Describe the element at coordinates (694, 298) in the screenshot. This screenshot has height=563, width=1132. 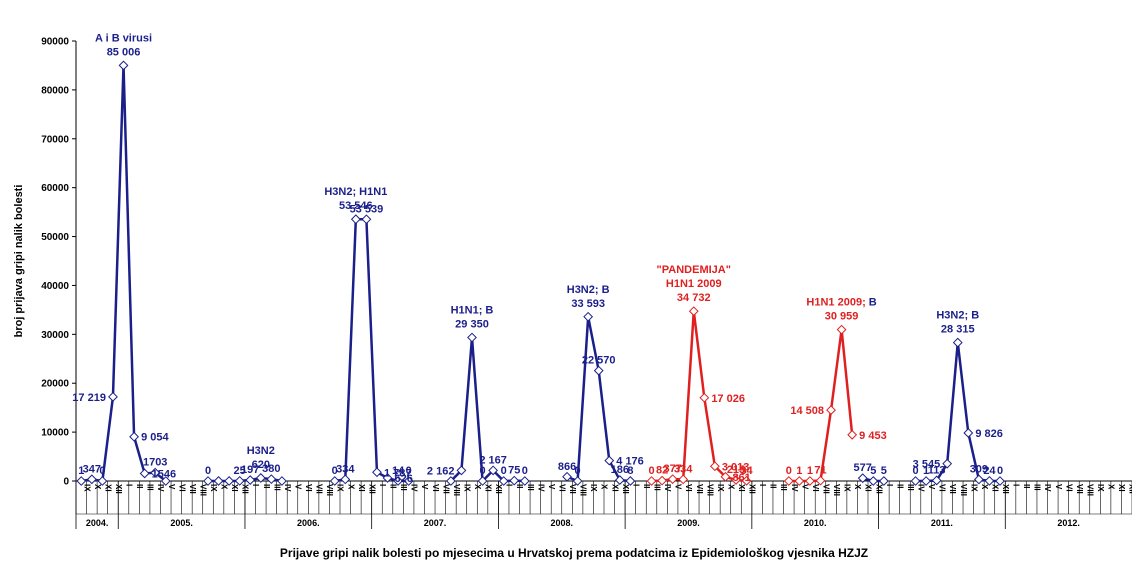
I see `data-label: 34 732` at that location.